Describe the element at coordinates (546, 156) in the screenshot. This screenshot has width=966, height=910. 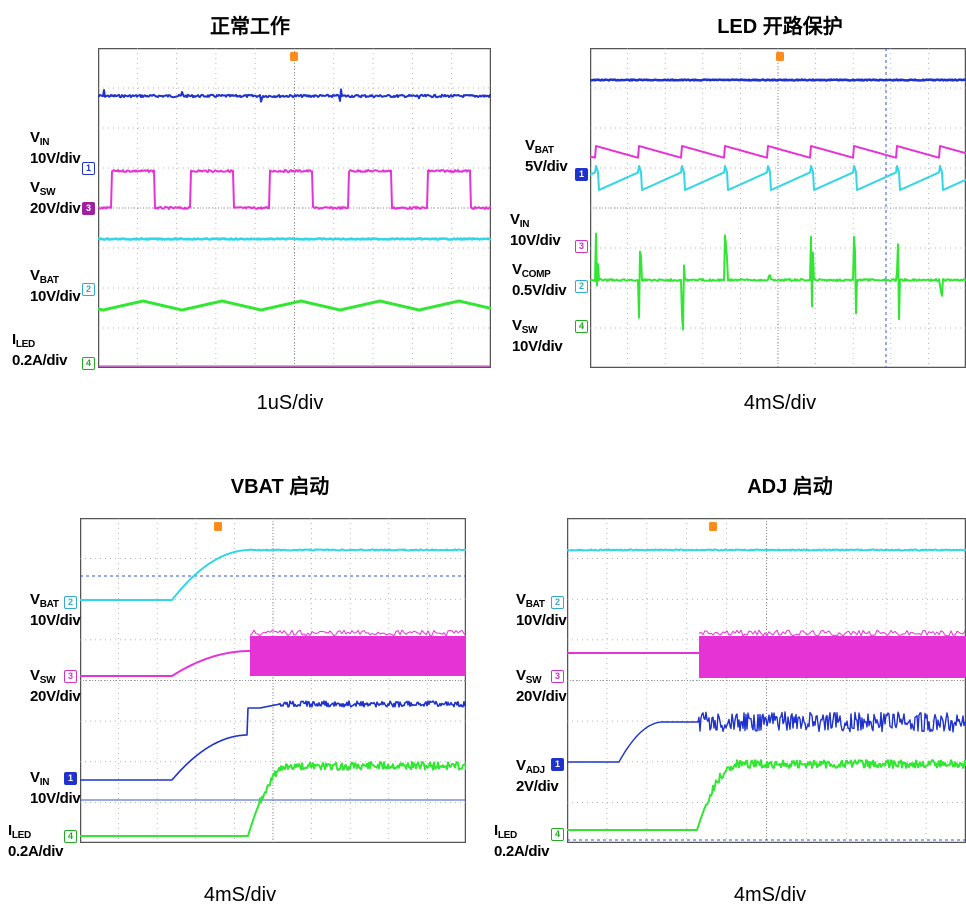
I see `label-ch1: VBAT 5V/div` at that location.